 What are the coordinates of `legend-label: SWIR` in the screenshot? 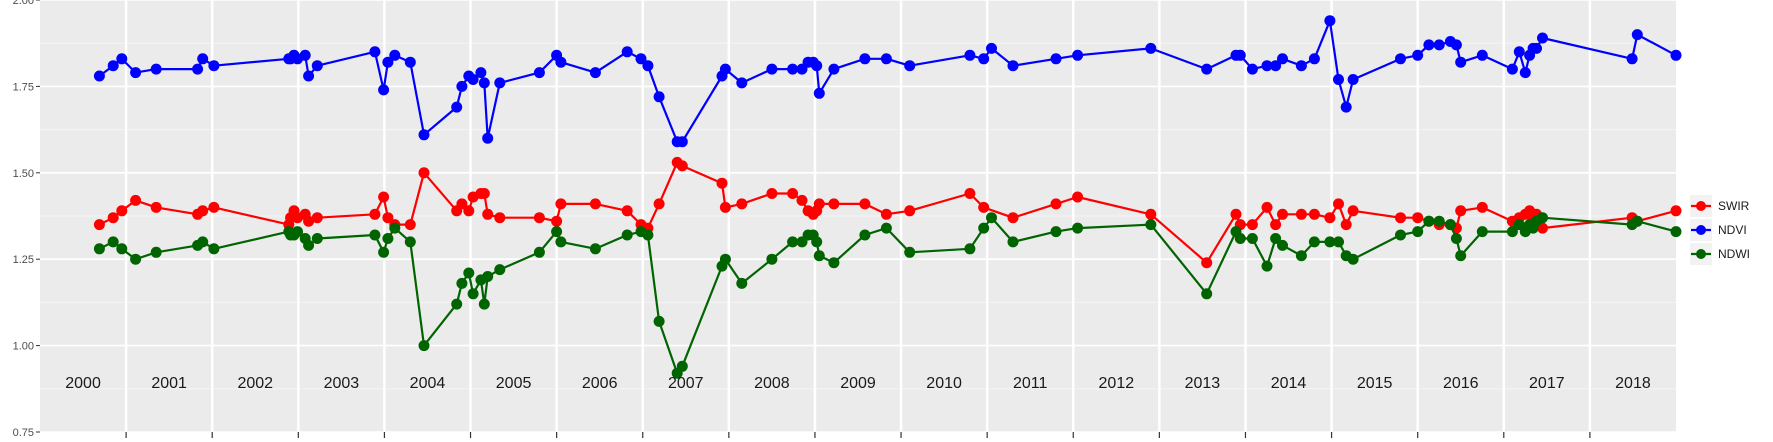 It's located at (1734, 206).